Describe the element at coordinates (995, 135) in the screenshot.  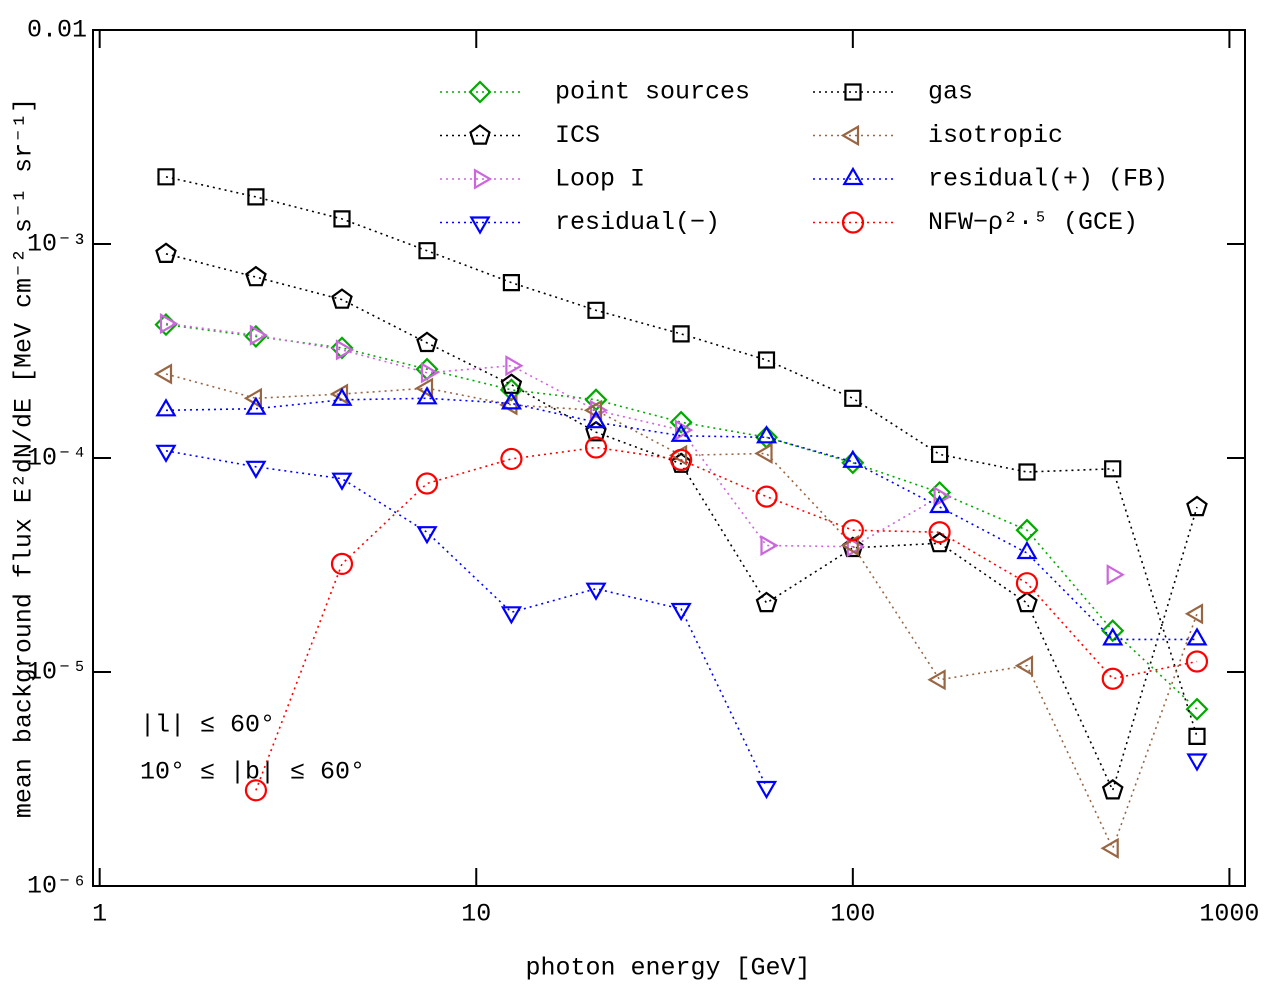
I see `legend-label: isotropic` at that location.